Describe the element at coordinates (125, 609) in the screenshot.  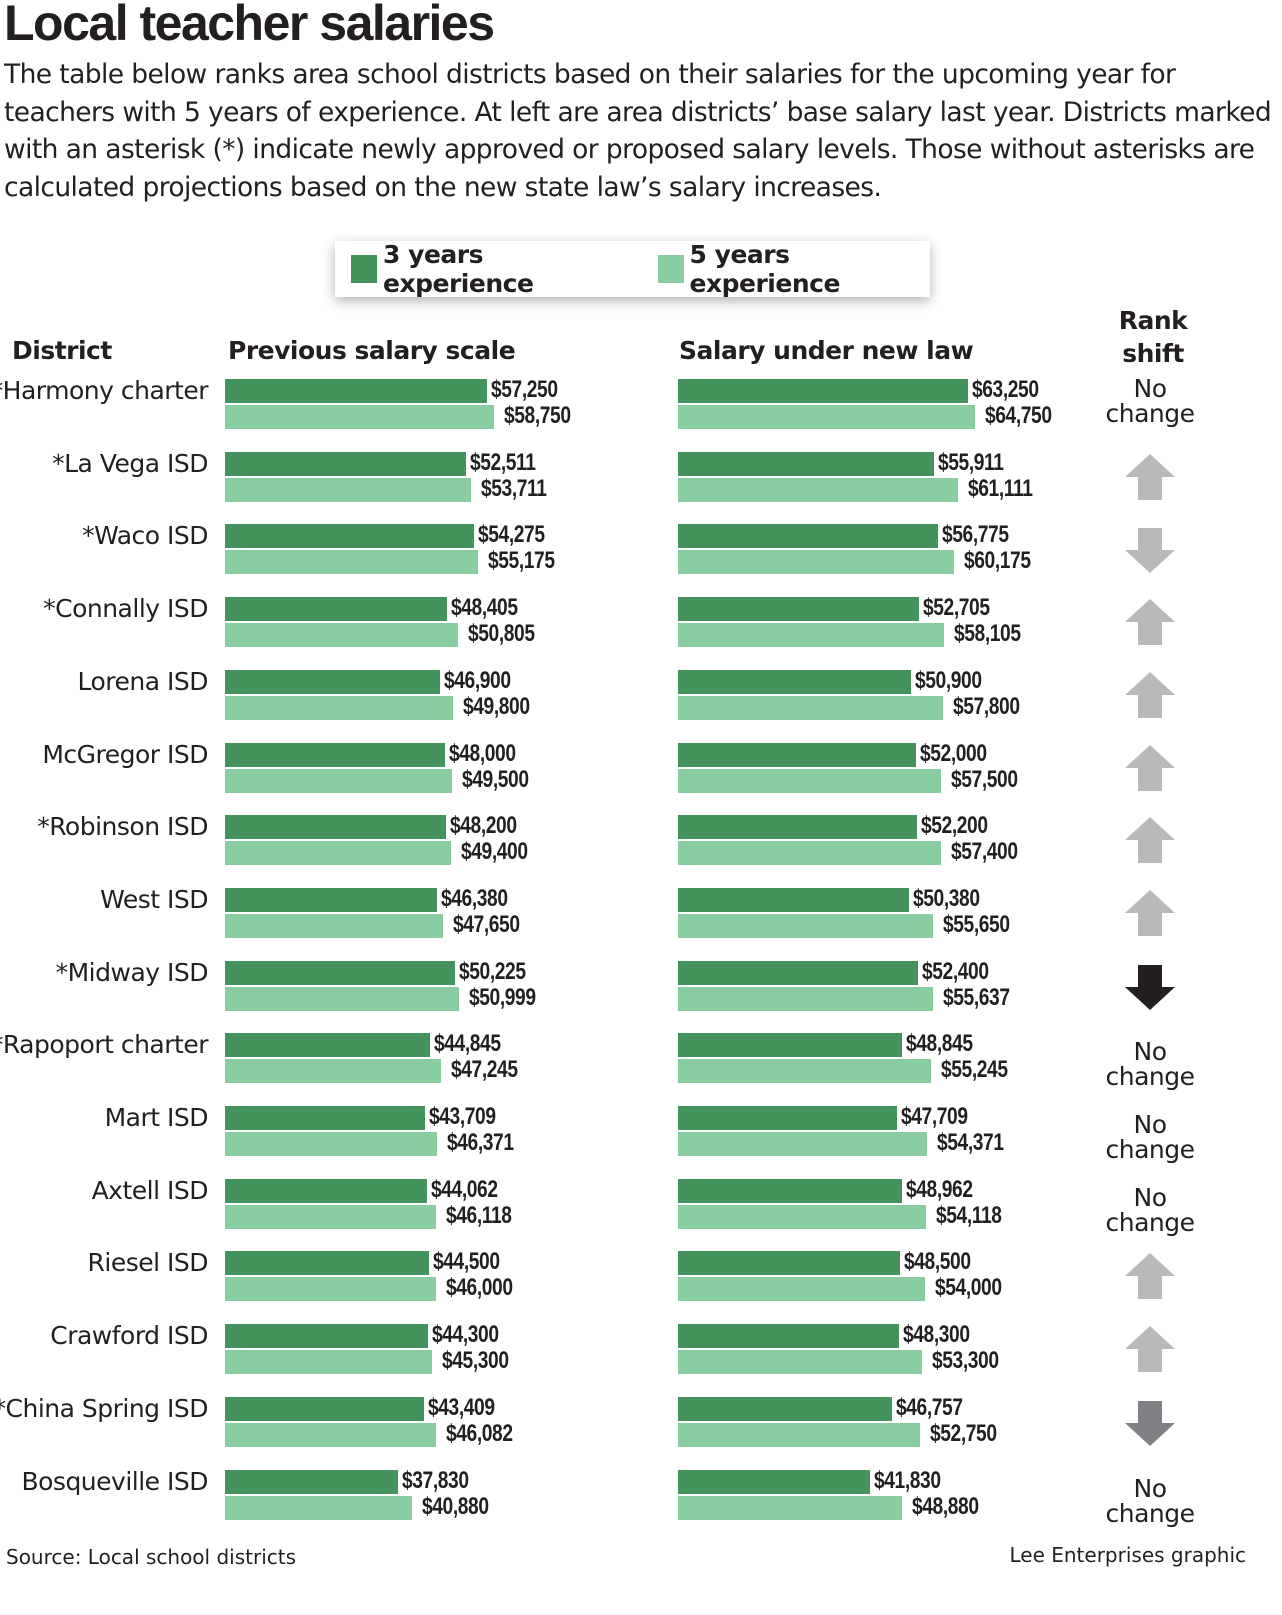
I see `district-label: *Connally ISD` at that location.